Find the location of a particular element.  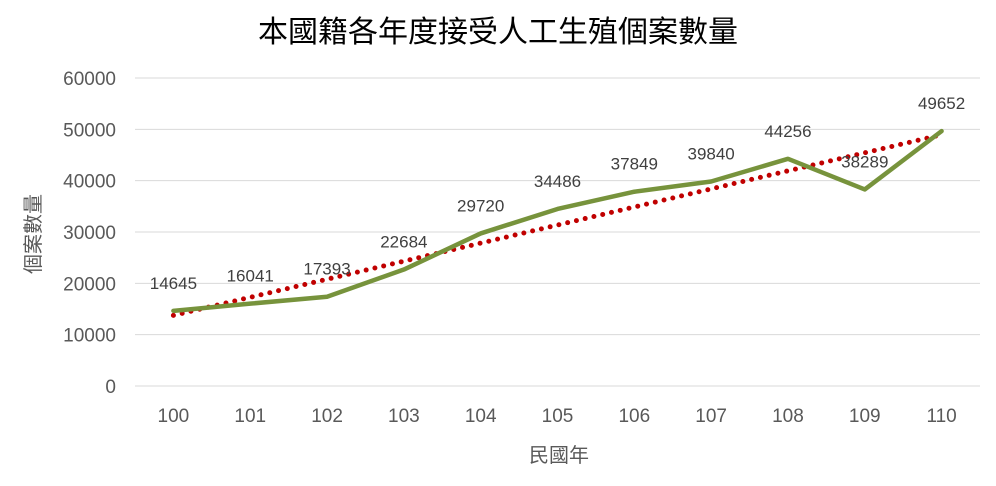

y-axis-ticks: 0 10000 20000 30000 40000 50000 60000 is located at coordinates (89, 233).